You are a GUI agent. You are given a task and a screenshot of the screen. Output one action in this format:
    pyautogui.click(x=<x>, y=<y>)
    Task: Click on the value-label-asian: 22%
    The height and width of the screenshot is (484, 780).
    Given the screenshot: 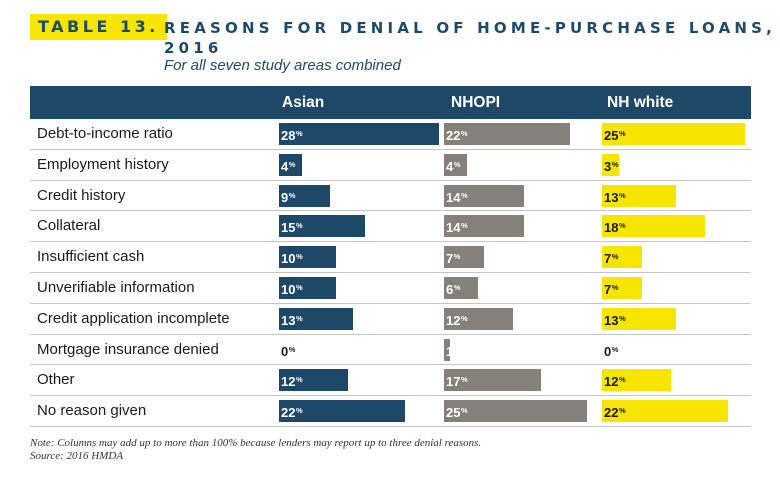 What is the action you would take?
    pyautogui.click(x=292, y=412)
    